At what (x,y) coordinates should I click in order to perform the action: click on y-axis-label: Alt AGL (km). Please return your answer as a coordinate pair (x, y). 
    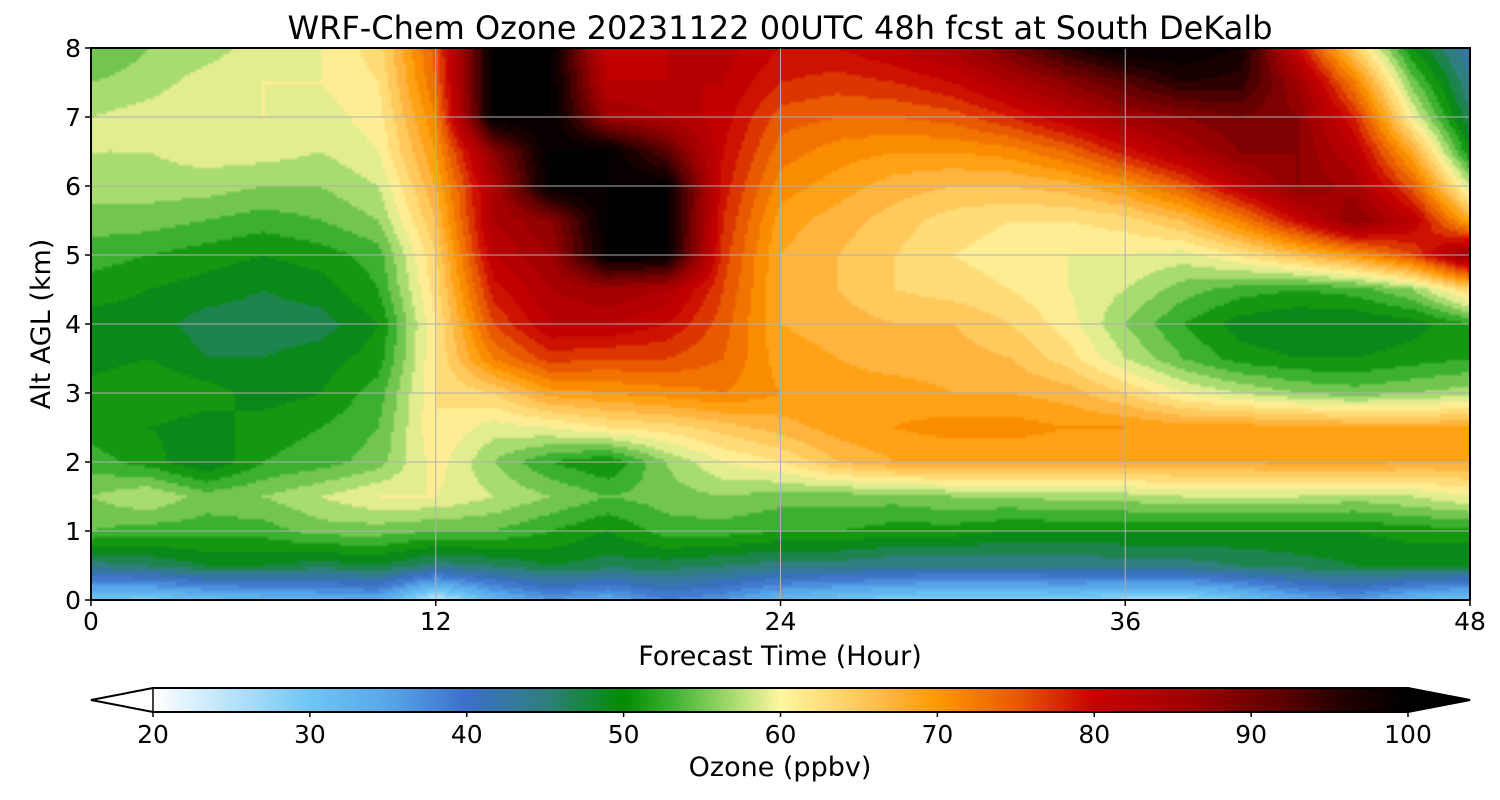
    Looking at the image, I should click on (41, 324).